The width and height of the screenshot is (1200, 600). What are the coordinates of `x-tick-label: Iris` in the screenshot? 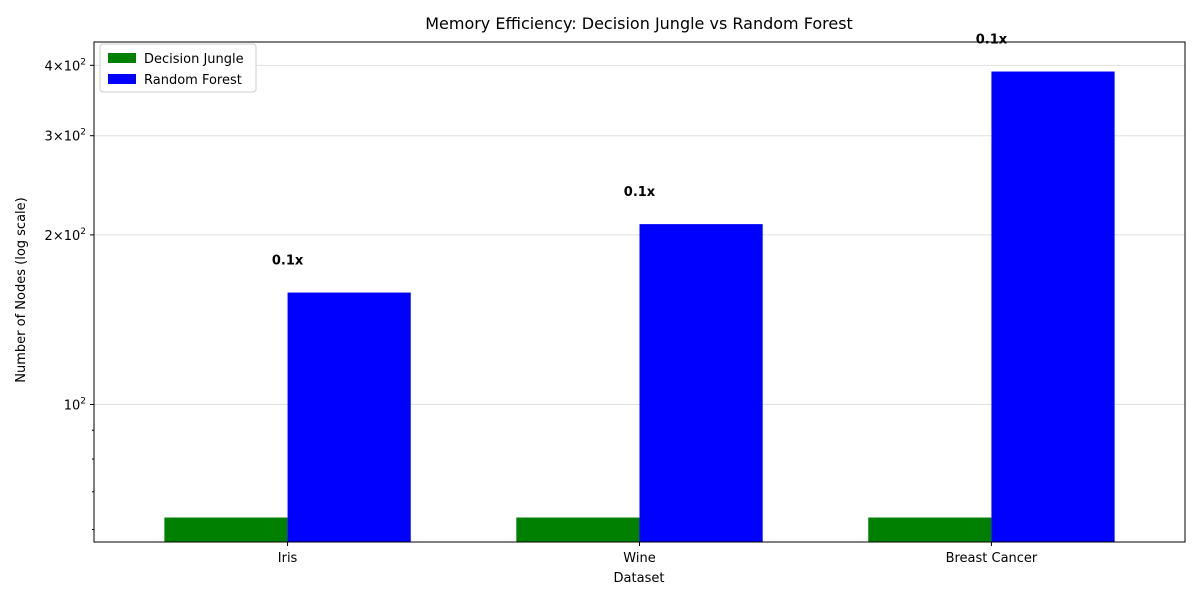 It's located at (288, 558).